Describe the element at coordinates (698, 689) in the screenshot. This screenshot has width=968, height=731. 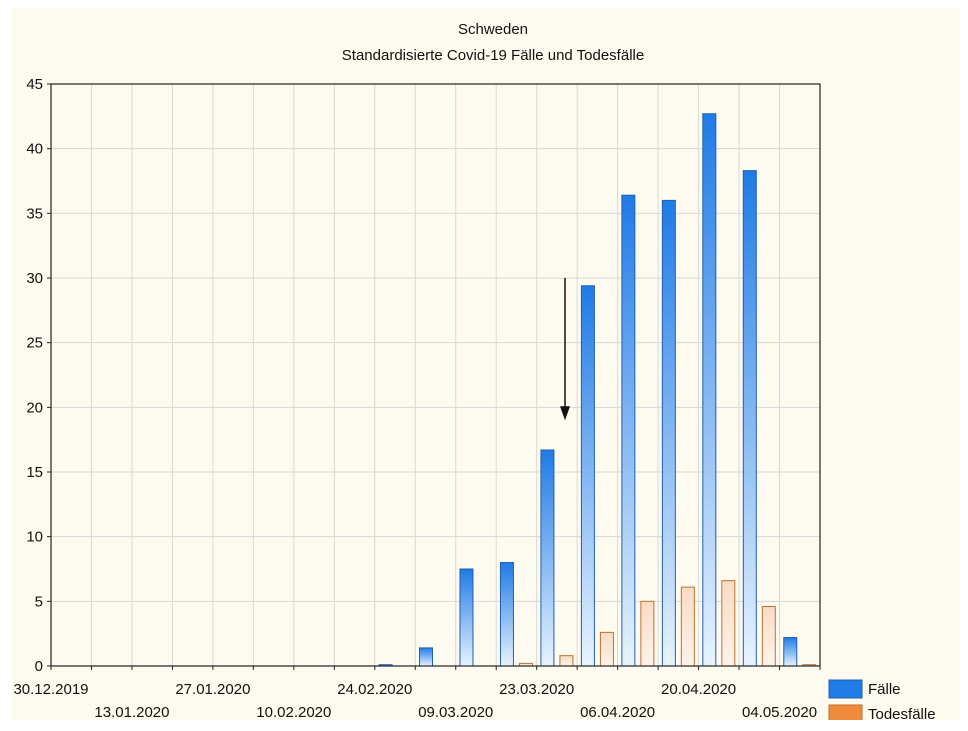
I see `x-tick-label-top: 20.04.2020` at that location.